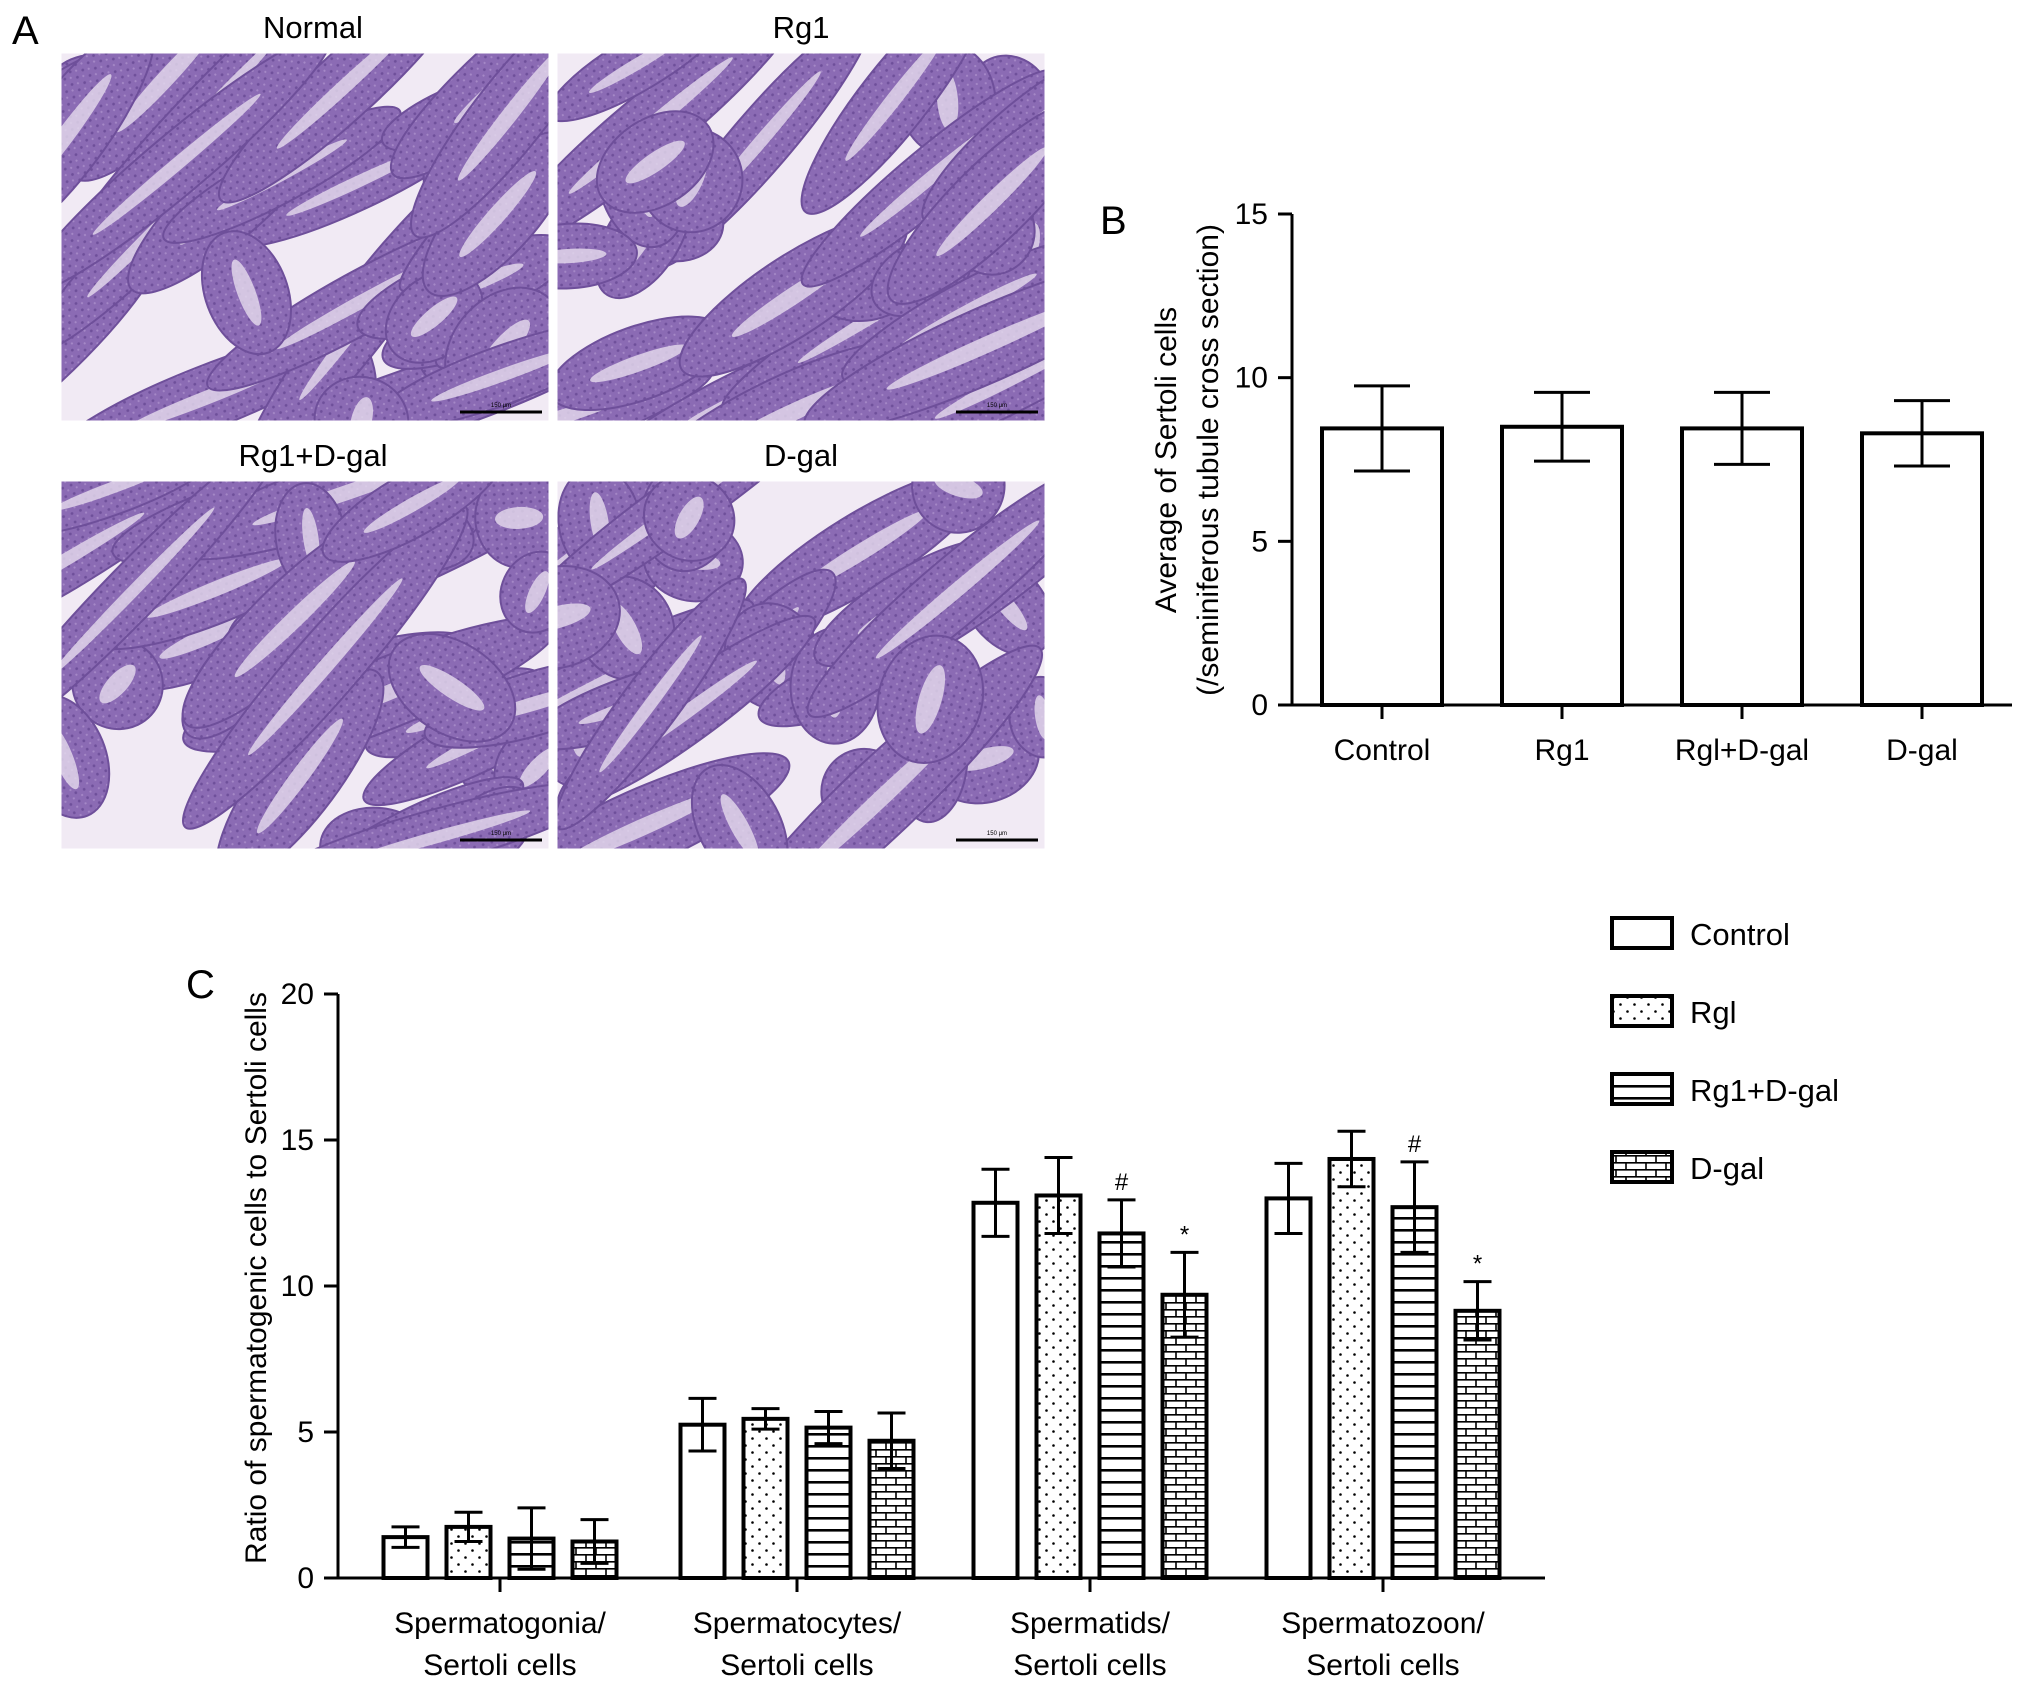 This screenshot has height=1683, width=2032. Describe the element at coordinates (1251, 378) in the screenshot. I see `chart-b-y-tick-label: 10` at that location.